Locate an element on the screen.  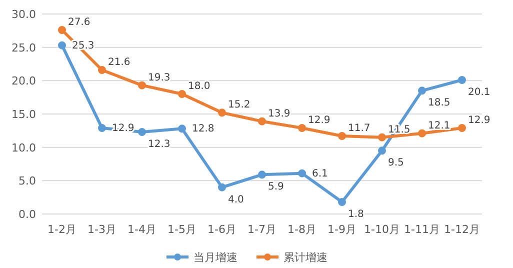
data-label: 27.6 is located at coordinates (79, 22).